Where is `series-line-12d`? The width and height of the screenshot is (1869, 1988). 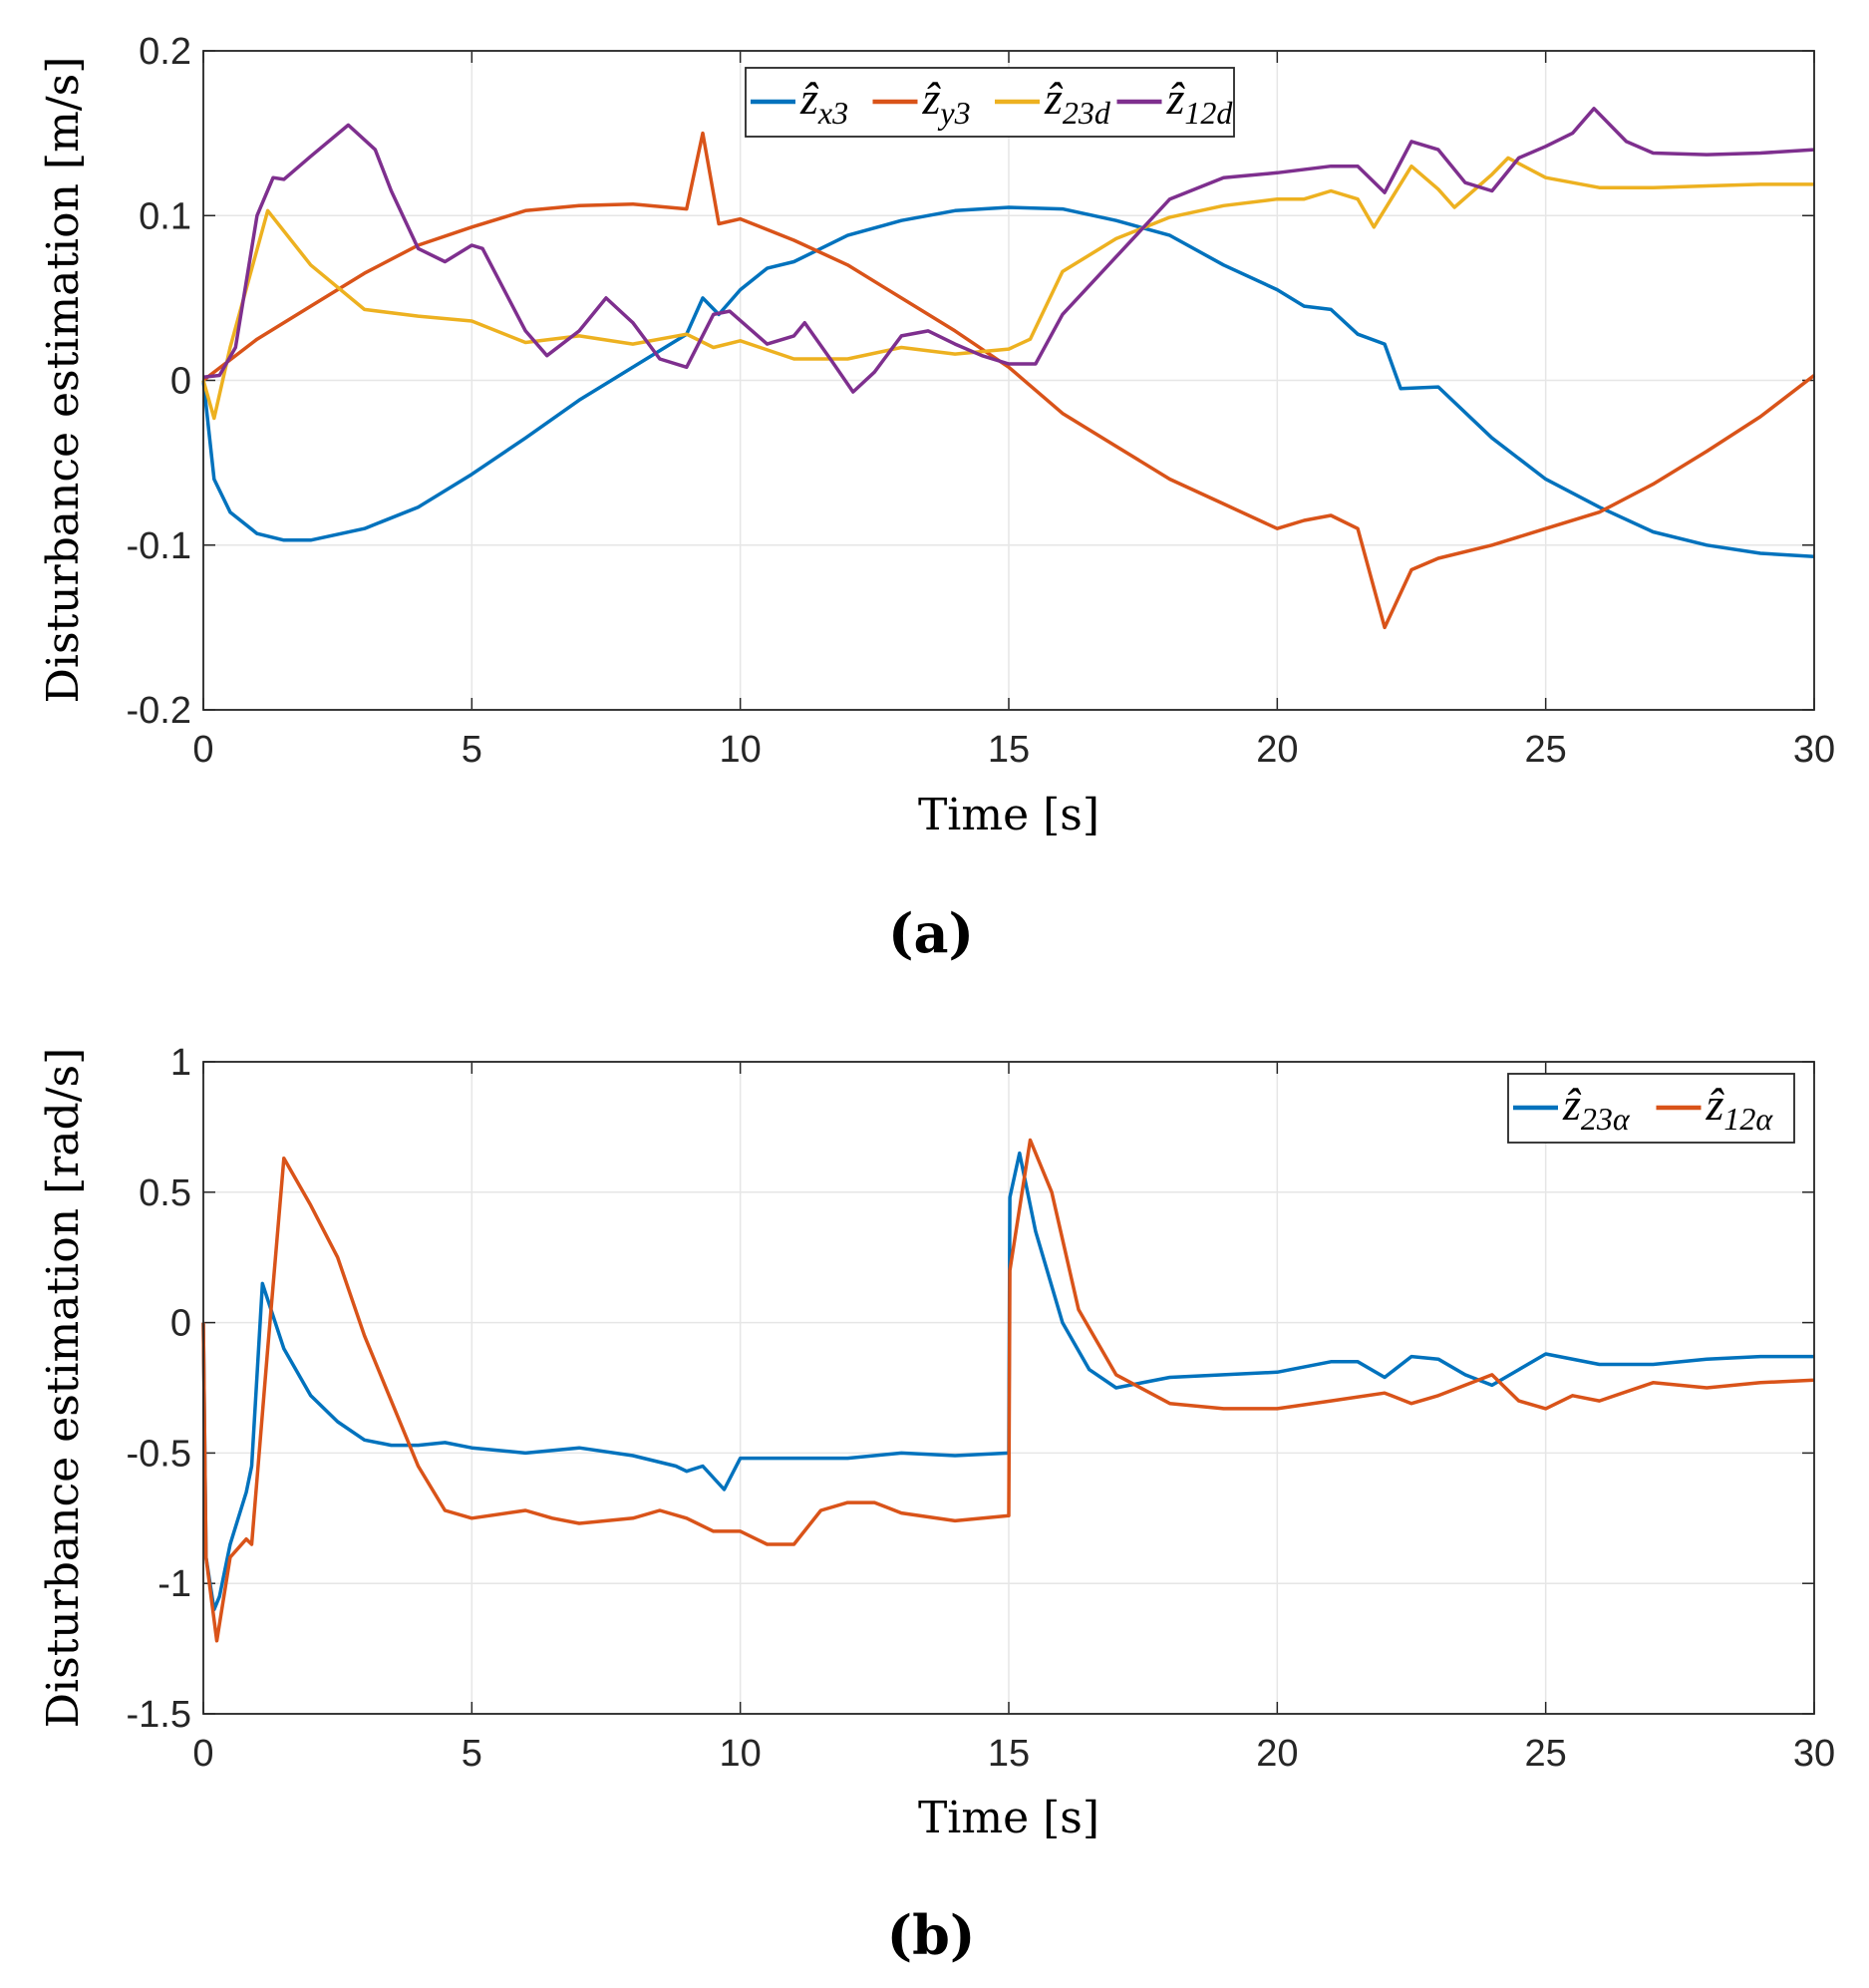
series-line-12d is located at coordinates (1008, 250).